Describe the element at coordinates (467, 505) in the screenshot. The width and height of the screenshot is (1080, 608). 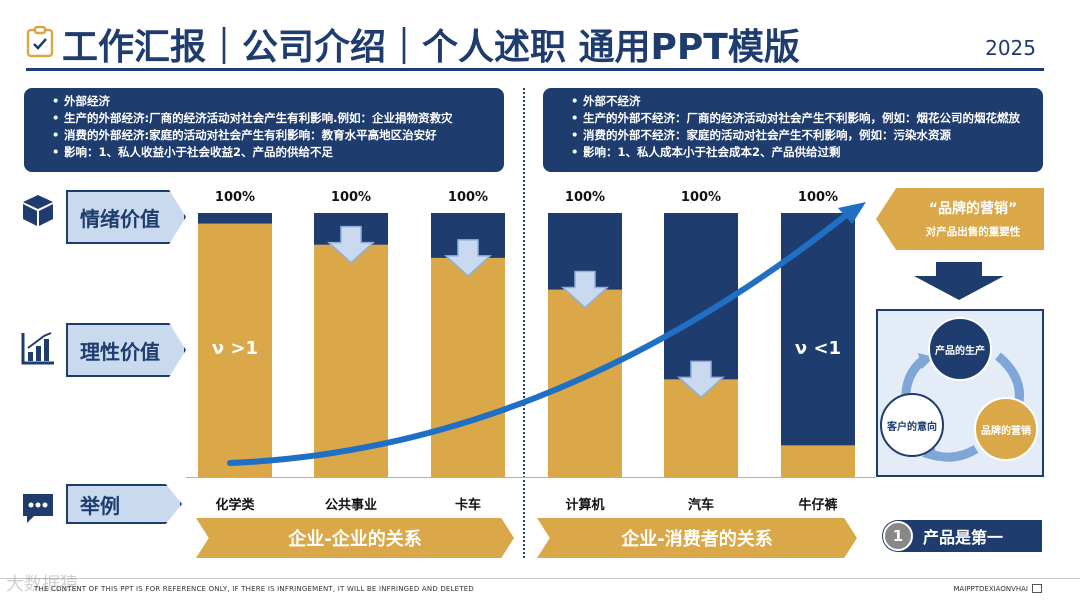
I see `category-label: 卡车` at that location.